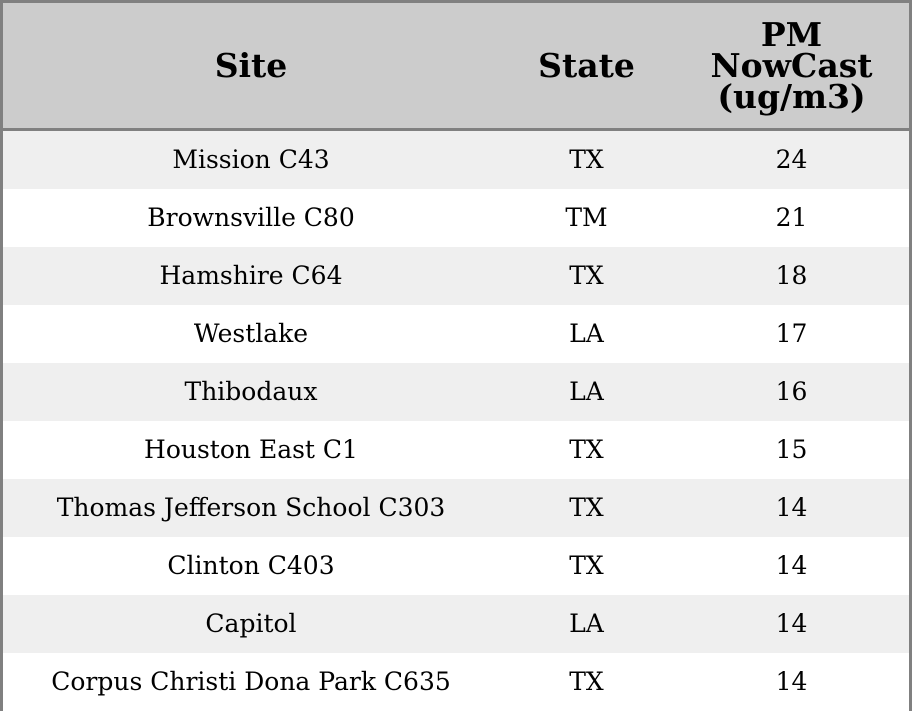 Image resolution: width=912 pixels, height=711 pixels. What do you see at coordinates (791, 333) in the screenshot?
I see `cell-pm-value: 17` at bounding box center [791, 333].